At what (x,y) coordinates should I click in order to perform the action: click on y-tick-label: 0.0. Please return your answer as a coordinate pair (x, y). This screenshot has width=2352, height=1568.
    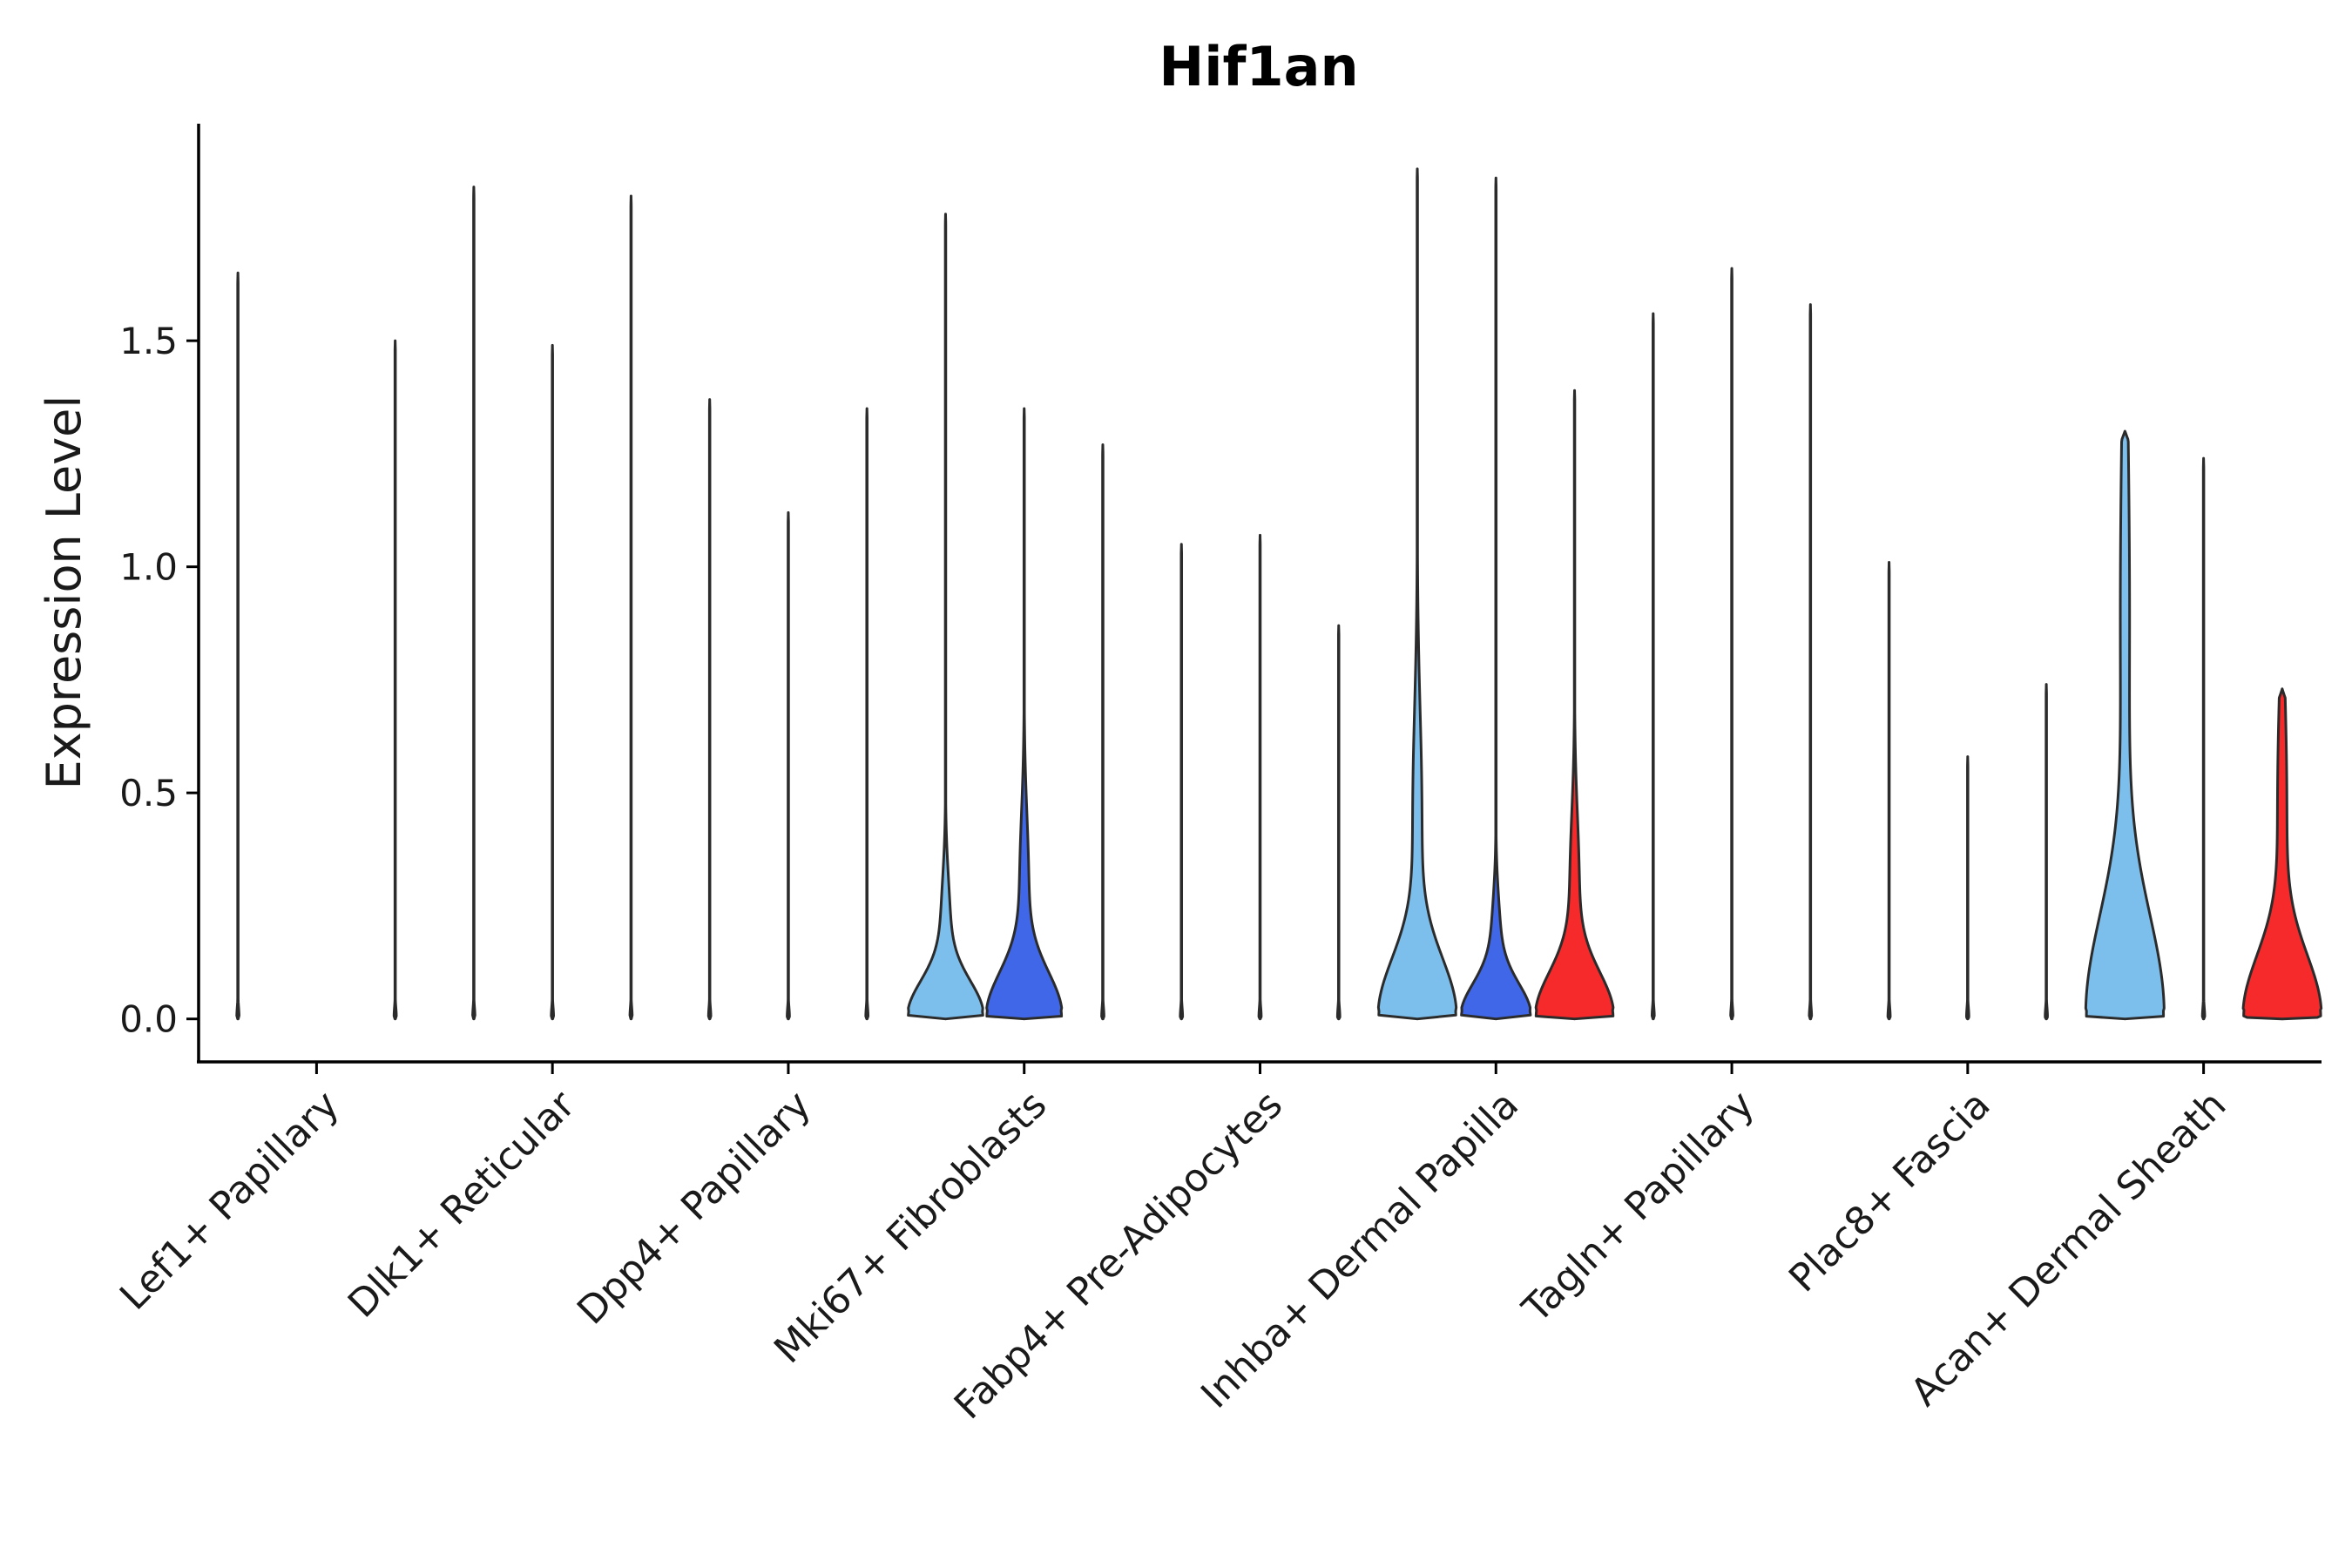
    Looking at the image, I should click on (148, 1019).